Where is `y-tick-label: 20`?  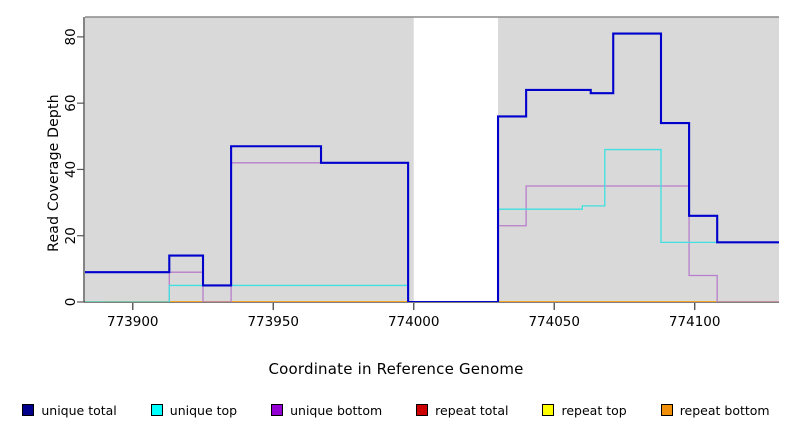
y-tick-label: 20 is located at coordinates (71, 235).